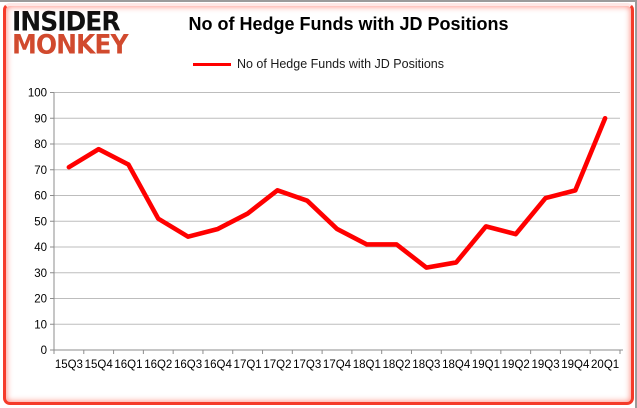  Describe the element at coordinates (218, 365) in the screenshot. I see `x-axis-label: 16Q4` at that location.